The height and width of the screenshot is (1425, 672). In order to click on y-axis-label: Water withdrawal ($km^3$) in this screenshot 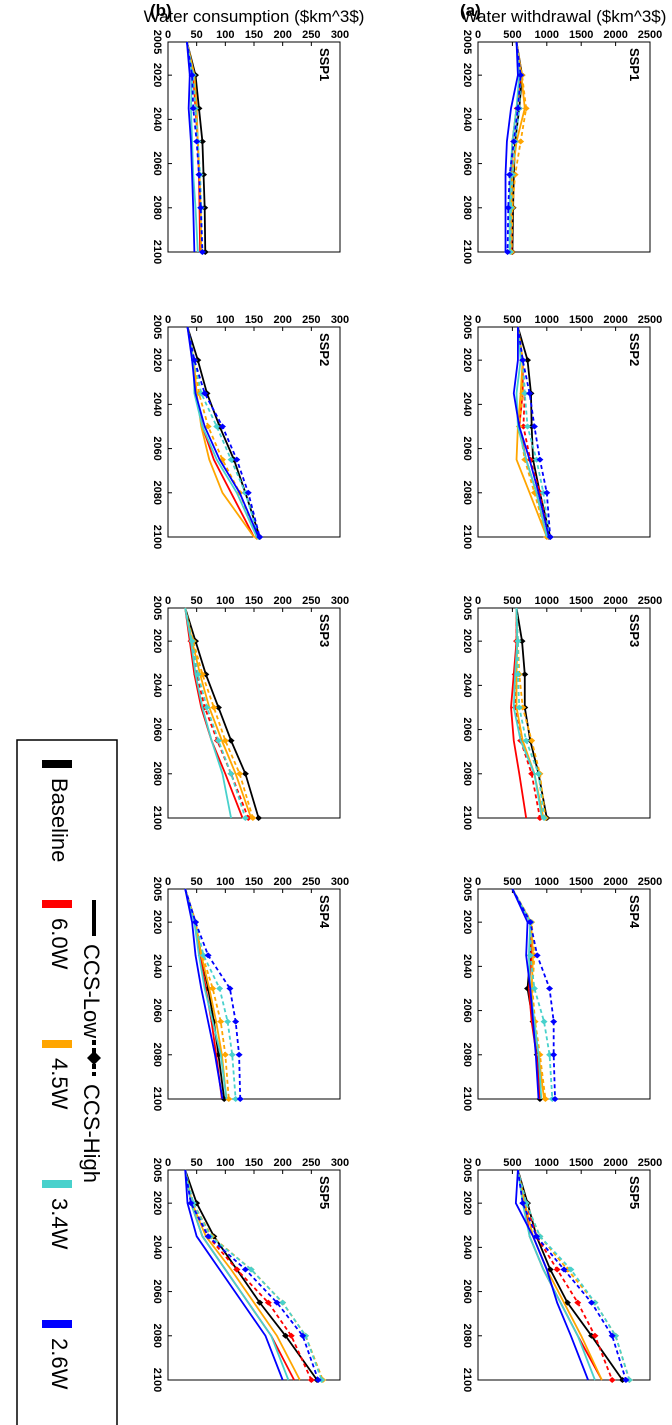, I will do `click(564, 16)`.